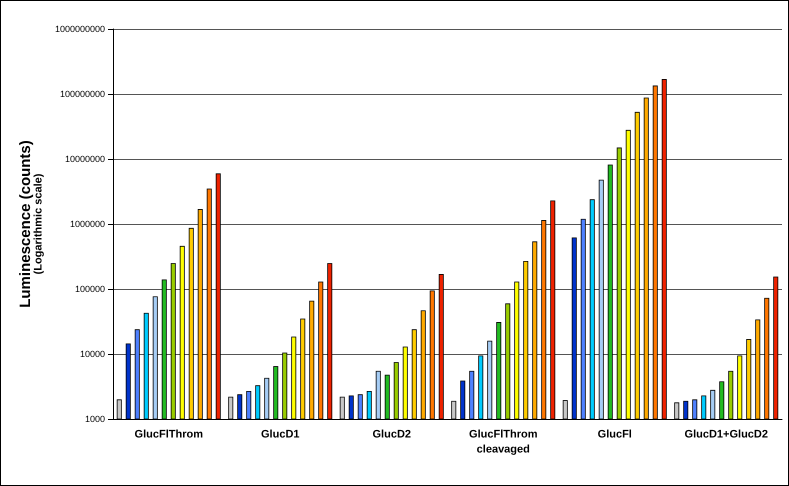 This screenshot has height=486, width=789. Describe the element at coordinates (92, 354) in the screenshot. I see `y-tick-label: 10000` at that location.